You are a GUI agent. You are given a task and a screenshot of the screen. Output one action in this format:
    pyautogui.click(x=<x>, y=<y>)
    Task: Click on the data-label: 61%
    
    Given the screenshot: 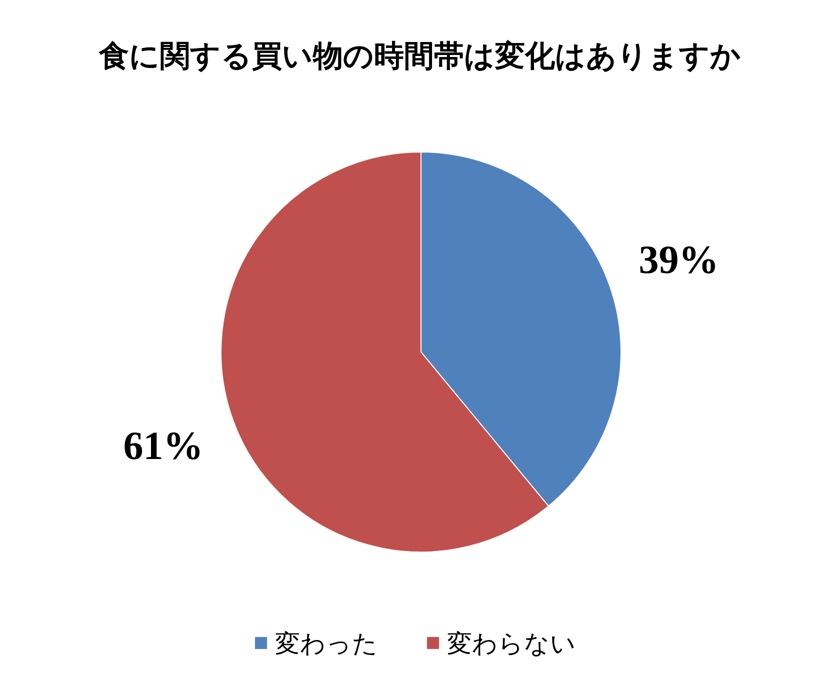 What is the action you would take?
    pyautogui.click(x=163, y=445)
    